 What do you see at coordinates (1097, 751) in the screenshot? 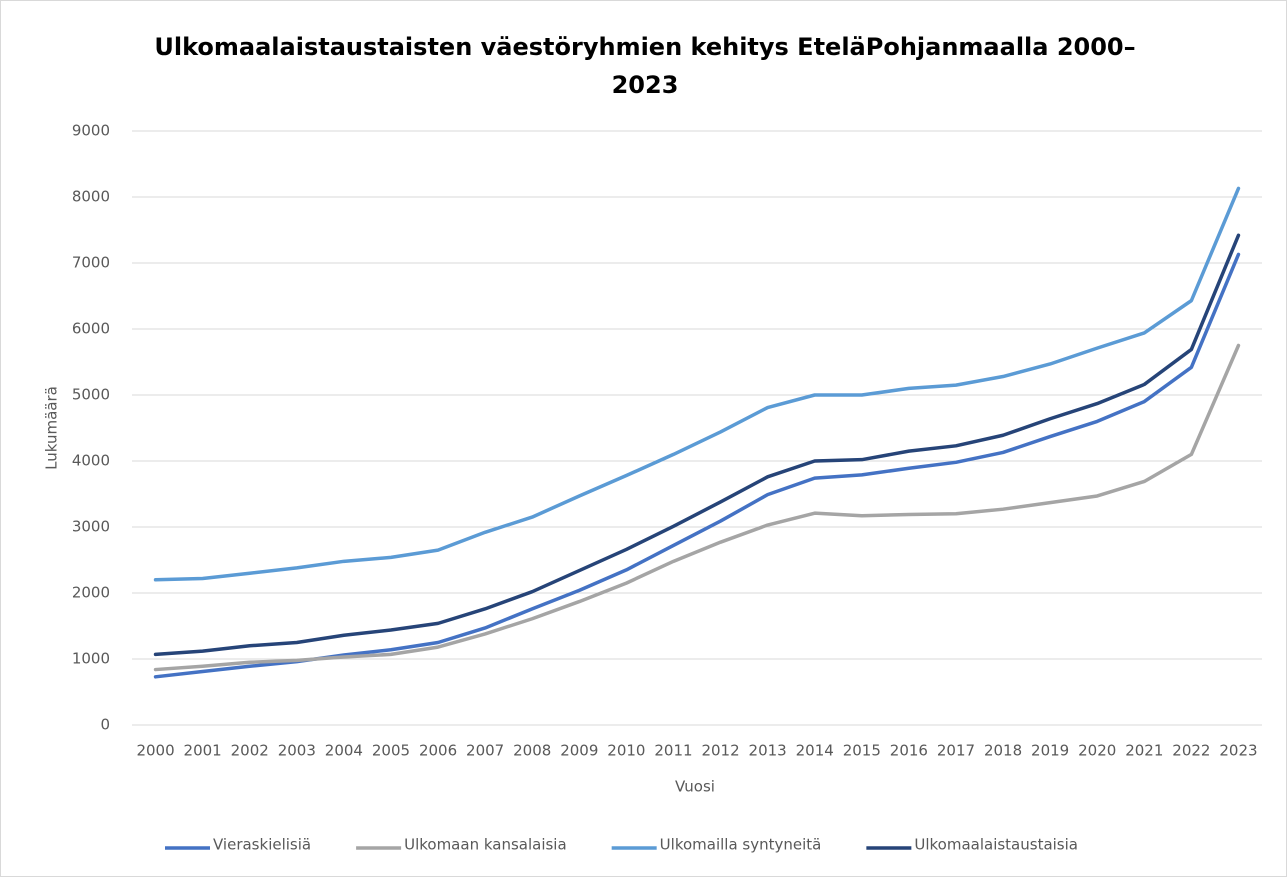
I see `x-tick-label: 2020` at bounding box center [1097, 751].